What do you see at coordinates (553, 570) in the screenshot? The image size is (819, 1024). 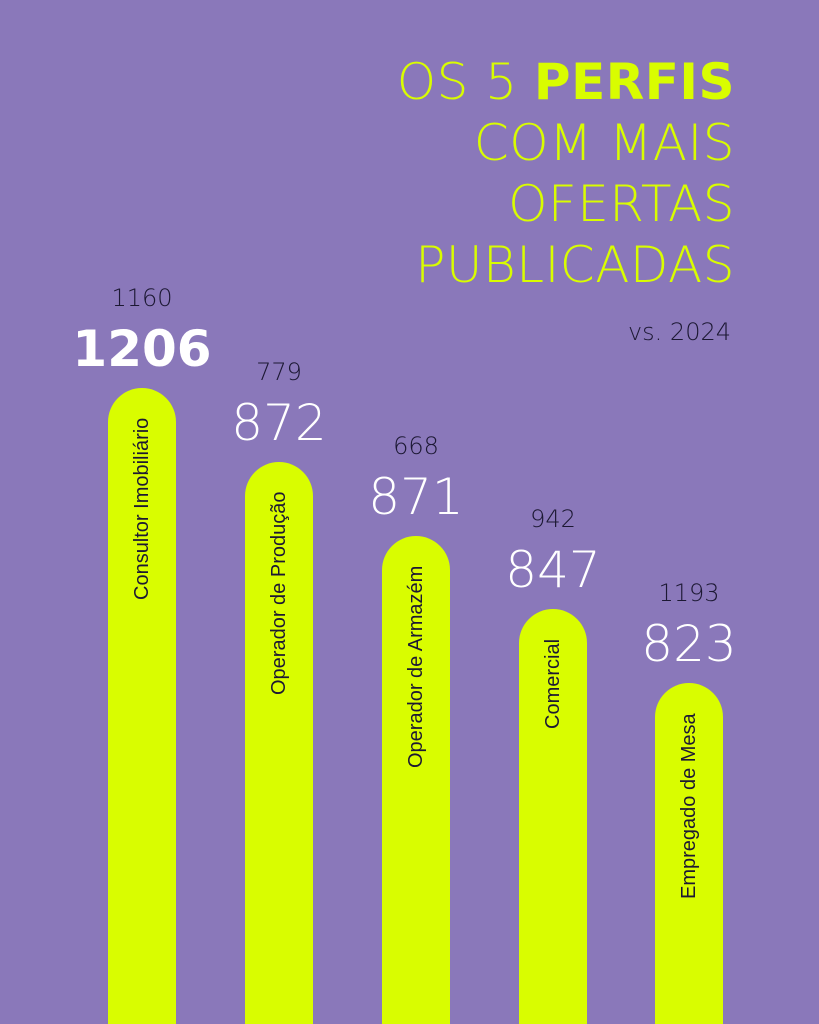 I see `current-value-label: 847` at bounding box center [553, 570].